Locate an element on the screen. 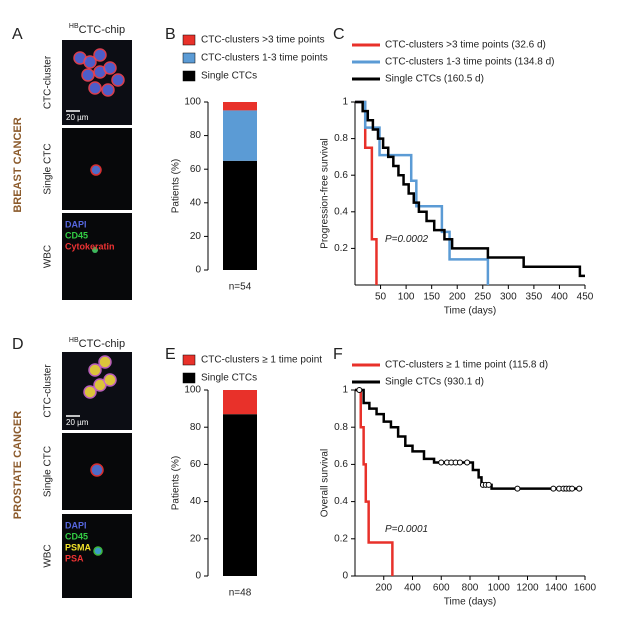  x-tick-label: 800 is located at coordinates (470, 588).